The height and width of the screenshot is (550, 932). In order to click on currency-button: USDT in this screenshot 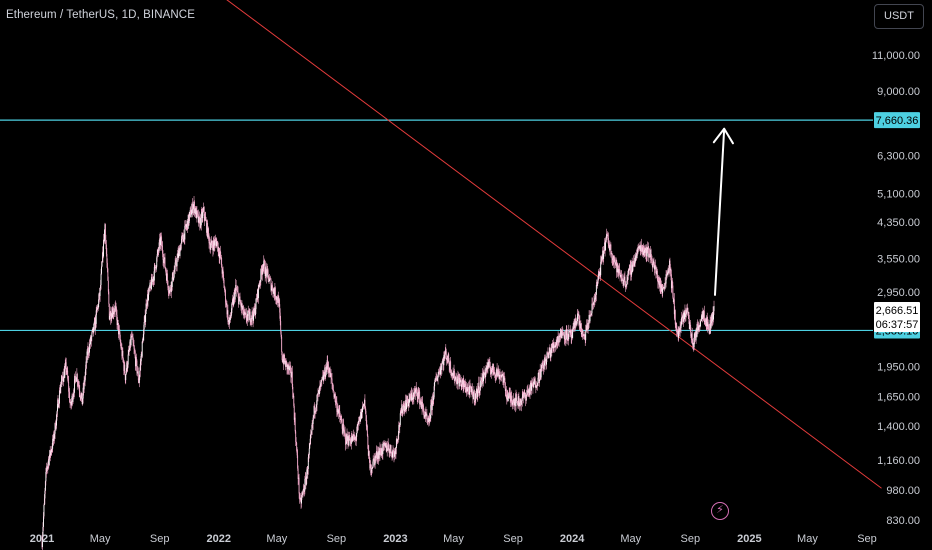, I will do `click(899, 16)`.